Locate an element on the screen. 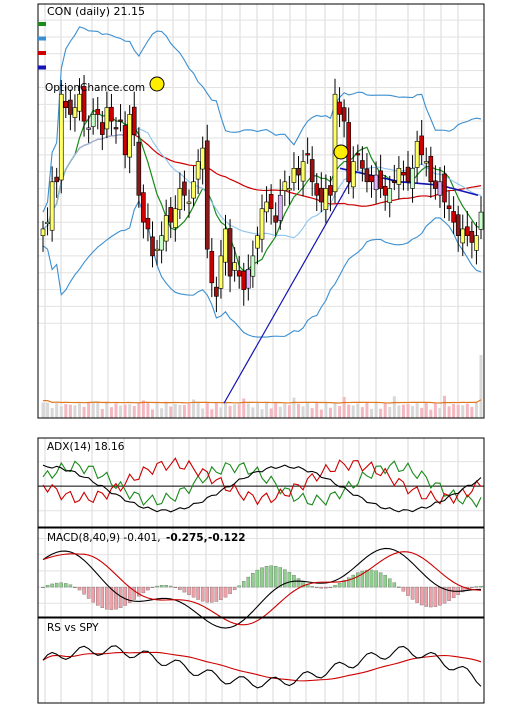 The width and height of the screenshot is (526, 706). trend-line is located at coordinates (287, 292).